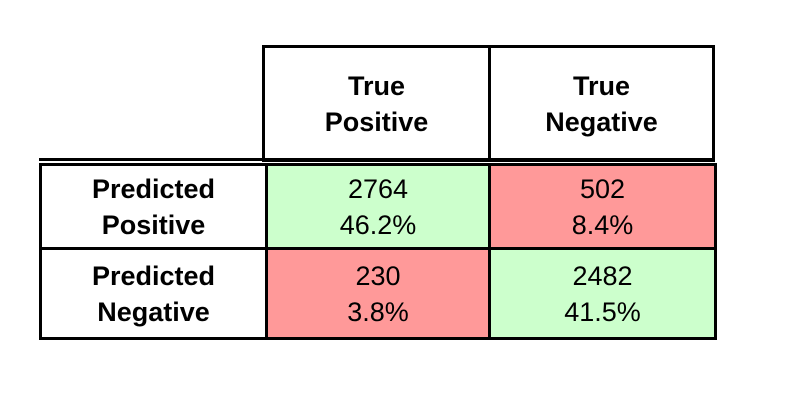 Image resolution: width=809 pixels, height=412 pixels. What do you see at coordinates (378, 224) in the screenshot?
I see `cell-percent: 46.2%` at bounding box center [378, 224].